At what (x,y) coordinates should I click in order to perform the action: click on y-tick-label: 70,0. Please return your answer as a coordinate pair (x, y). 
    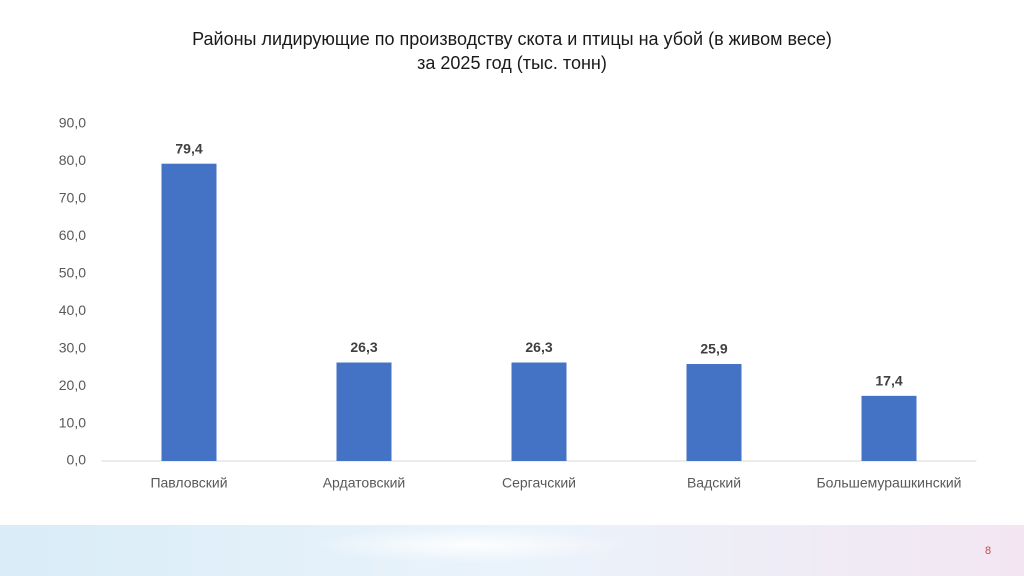
    Looking at the image, I should click on (72, 198).